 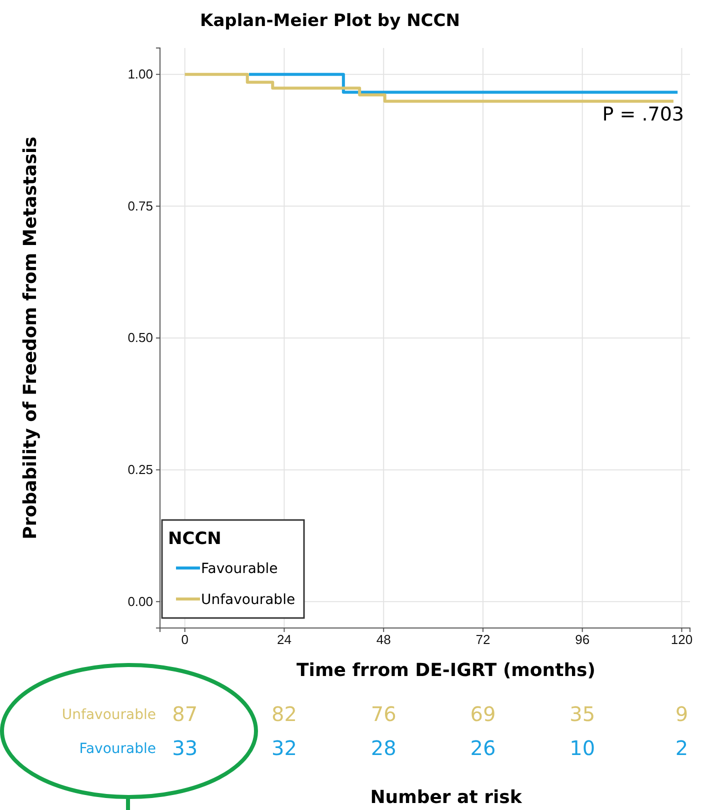 What do you see at coordinates (140, 338) in the screenshot?
I see `y-tick-label: 0.50` at bounding box center [140, 338].